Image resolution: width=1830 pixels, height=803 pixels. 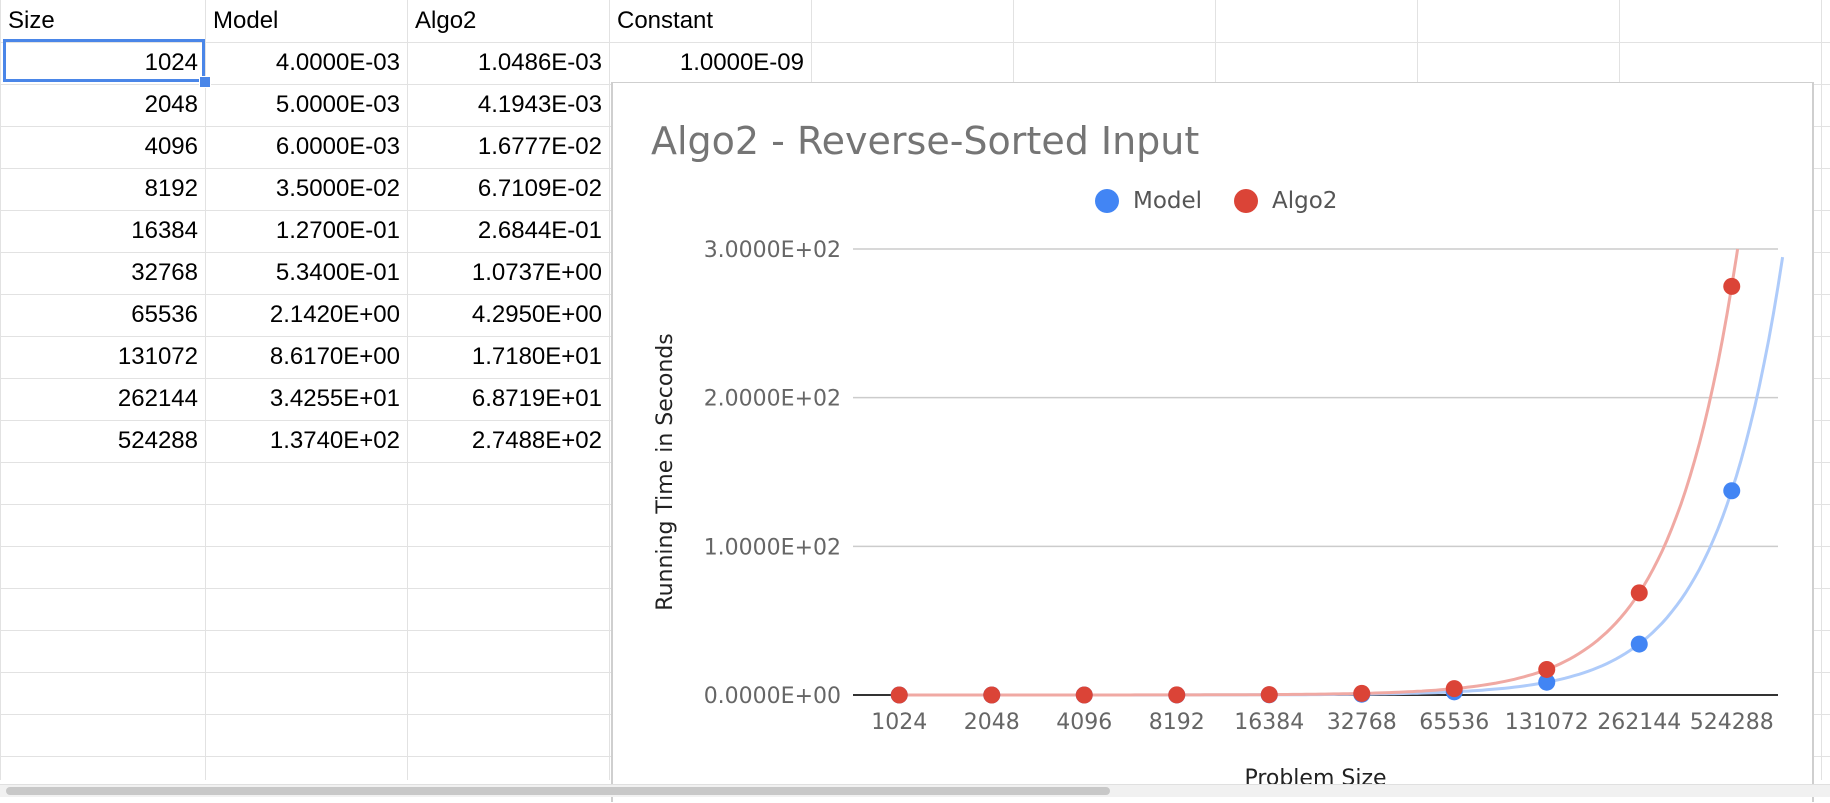 I want to click on table-cell: 2.6844E-01, so click(x=539, y=230).